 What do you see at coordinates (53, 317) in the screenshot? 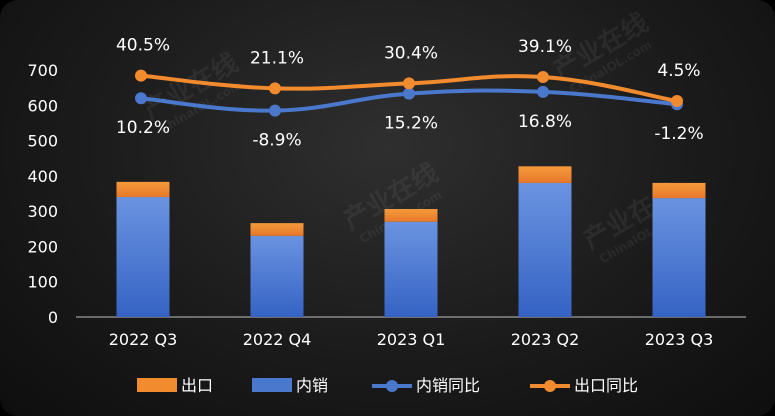
I see `y-tick-label: 0` at bounding box center [53, 317].